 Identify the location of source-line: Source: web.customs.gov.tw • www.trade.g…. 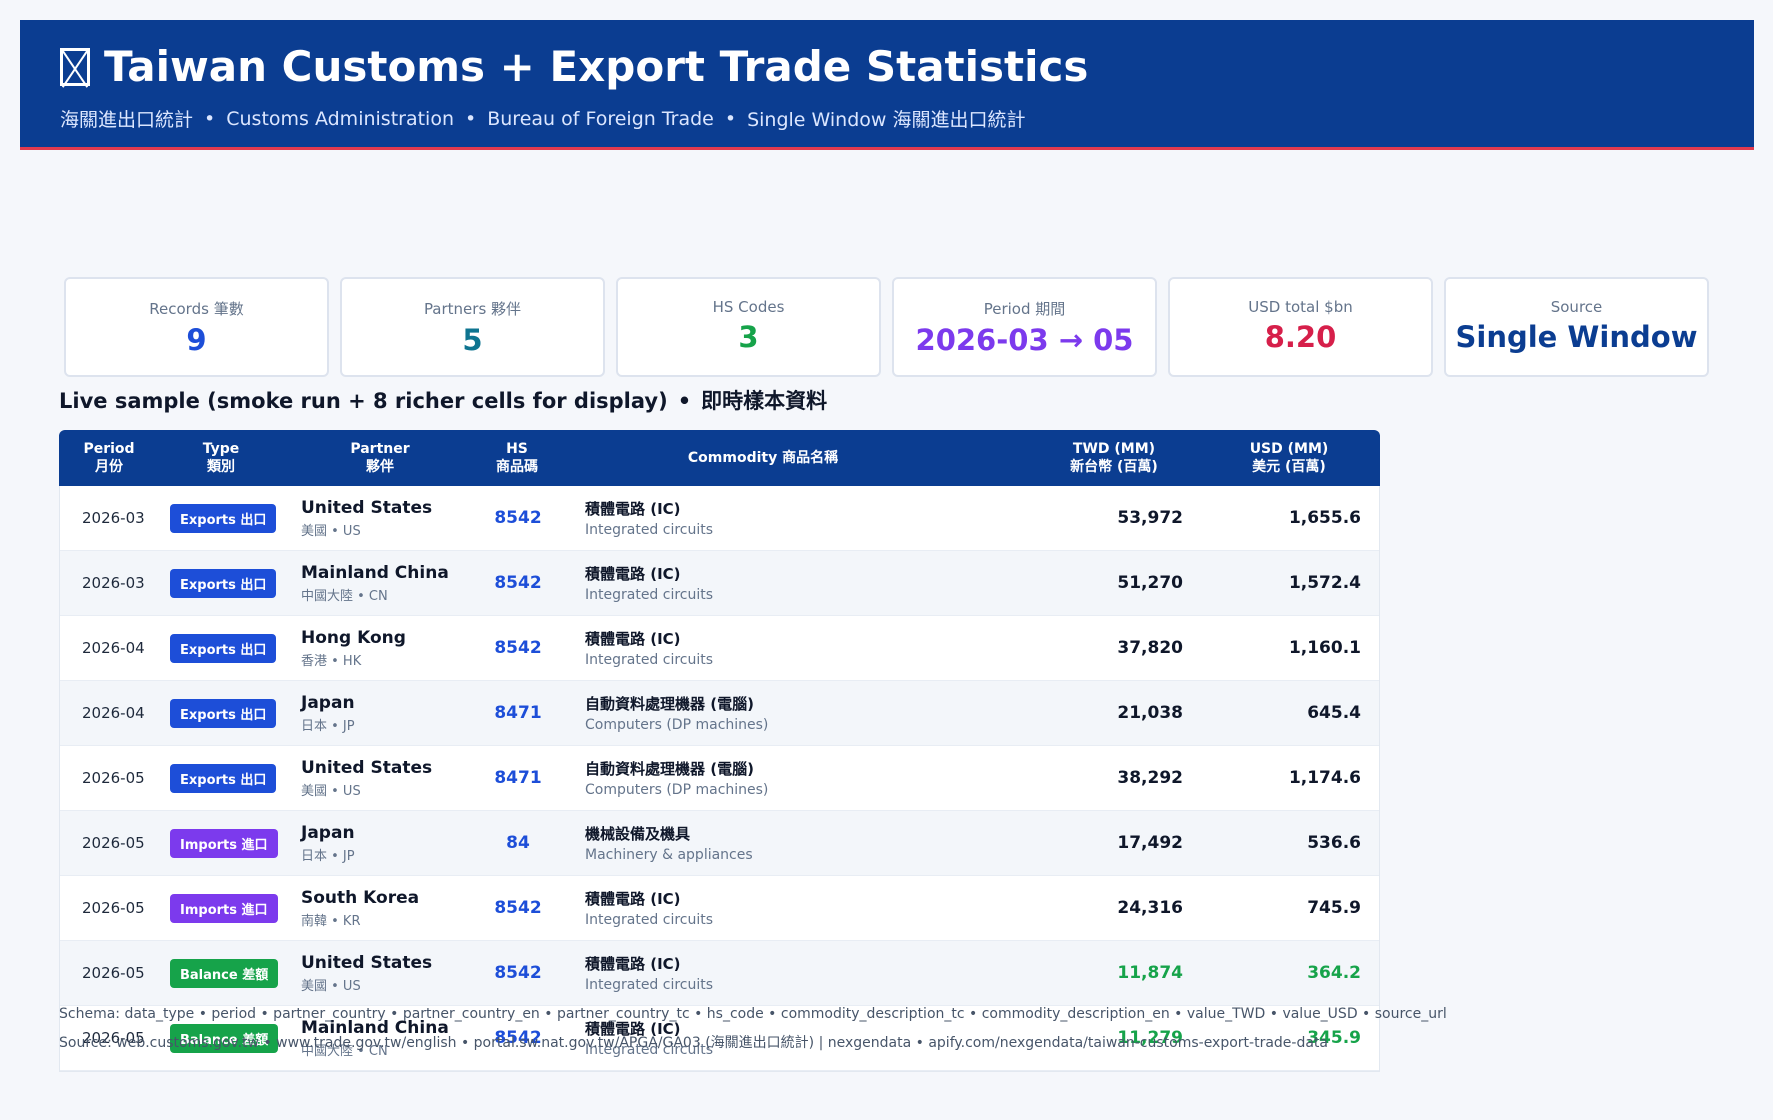
(694, 1043).